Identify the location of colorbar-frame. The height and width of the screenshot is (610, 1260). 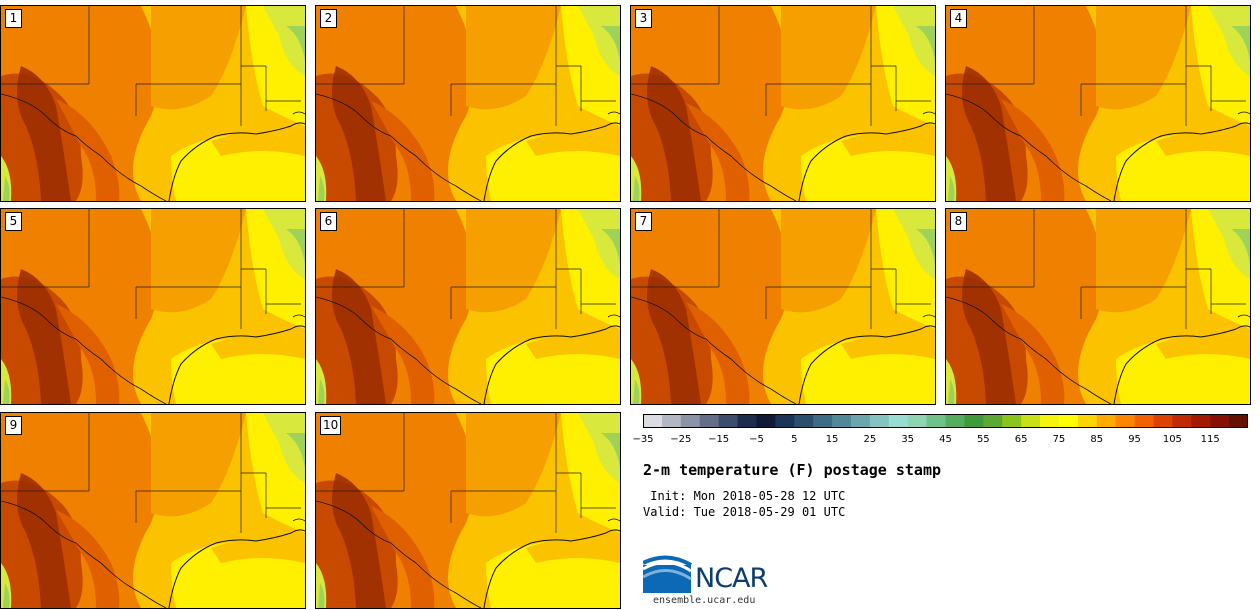
(945, 421).